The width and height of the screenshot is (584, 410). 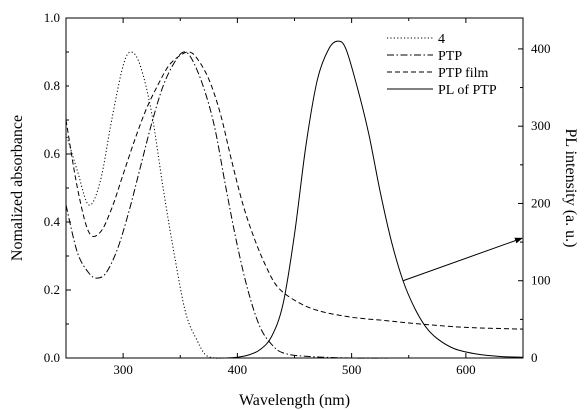 I want to click on x-tick-label: 600, so click(x=466, y=369).